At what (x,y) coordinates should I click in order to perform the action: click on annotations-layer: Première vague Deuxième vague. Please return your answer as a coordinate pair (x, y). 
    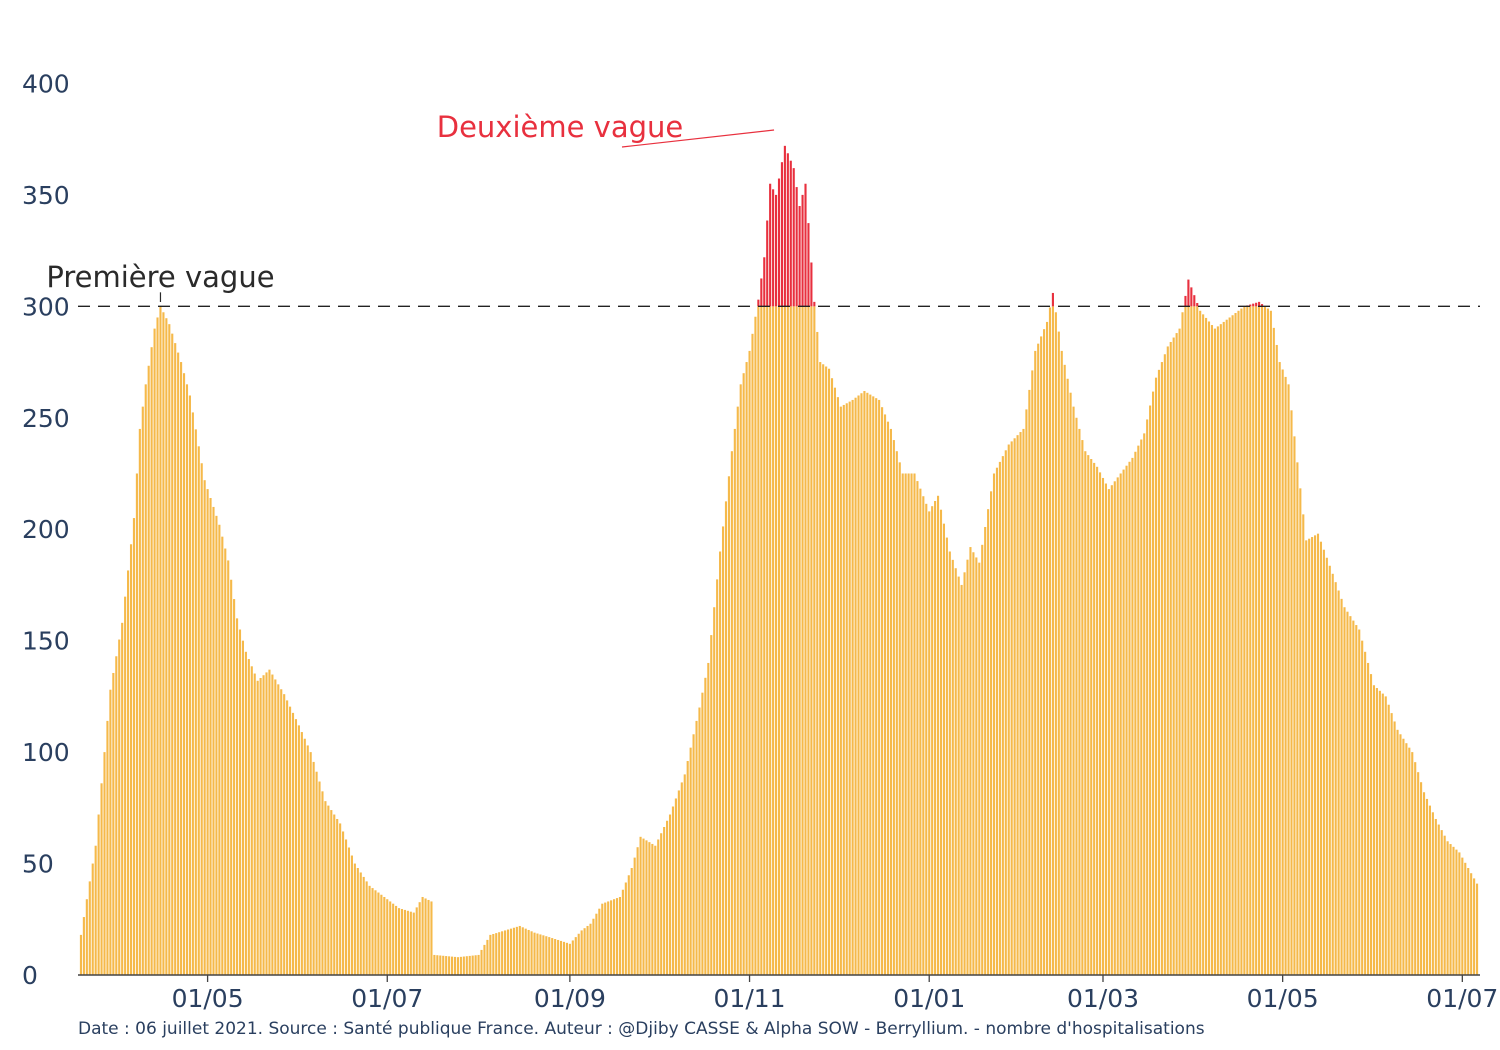
    Looking at the image, I should click on (410, 206).